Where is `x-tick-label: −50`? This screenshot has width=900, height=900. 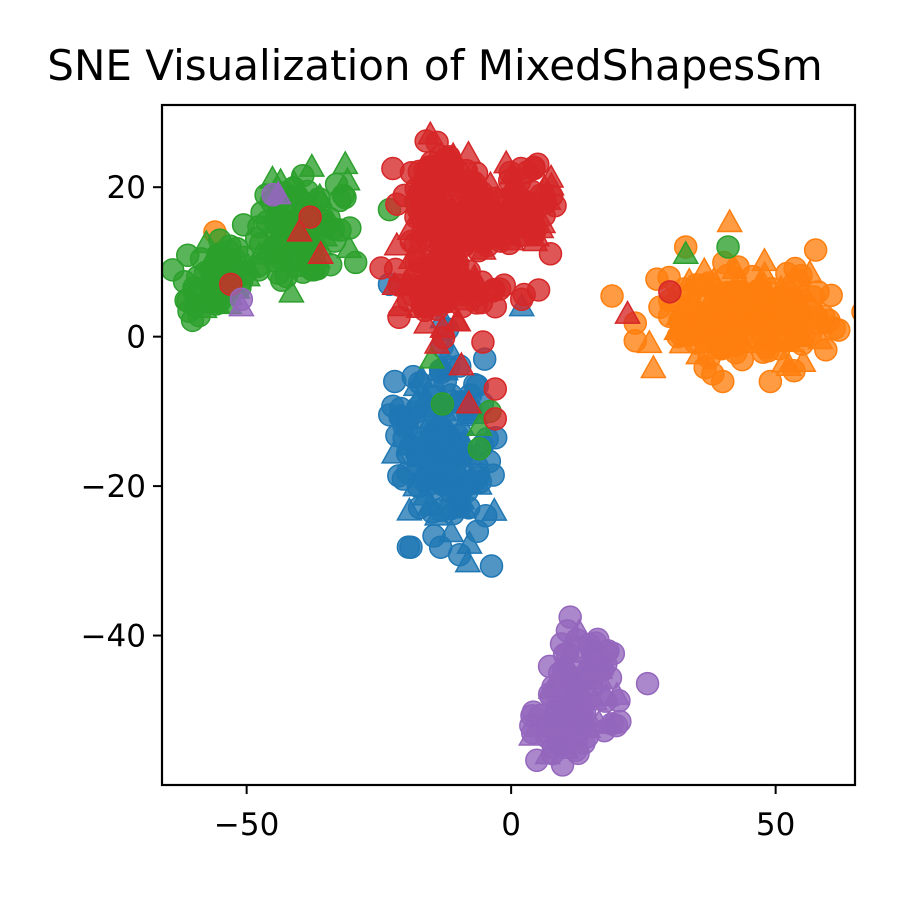 x-tick-label: −50 is located at coordinates (246, 825).